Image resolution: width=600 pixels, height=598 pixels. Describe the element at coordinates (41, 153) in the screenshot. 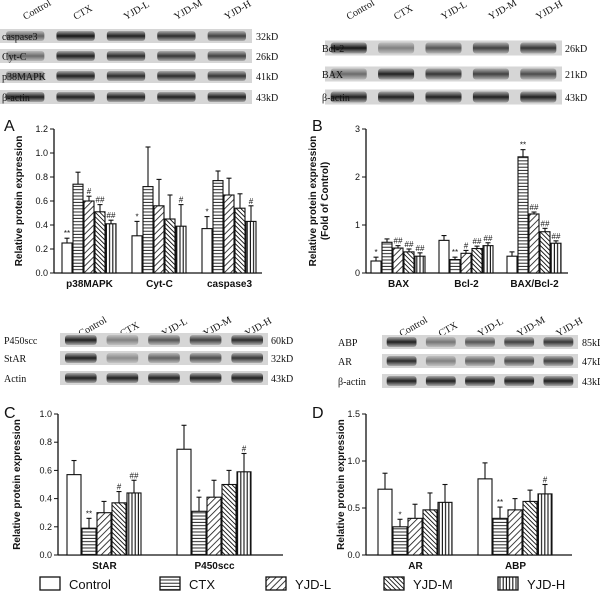

I see `y-tick-label: 1.0` at that location.